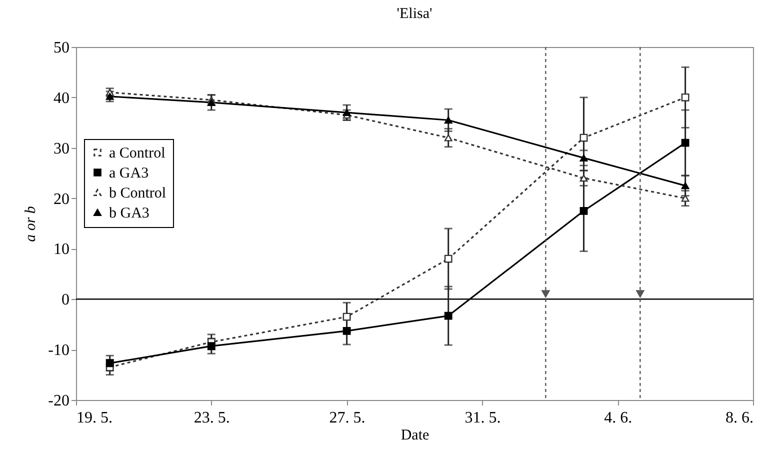 The image size is (768, 453). Describe the element at coordinates (137, 154) in the screenshot. I see `legend-label: a Control` at that location.